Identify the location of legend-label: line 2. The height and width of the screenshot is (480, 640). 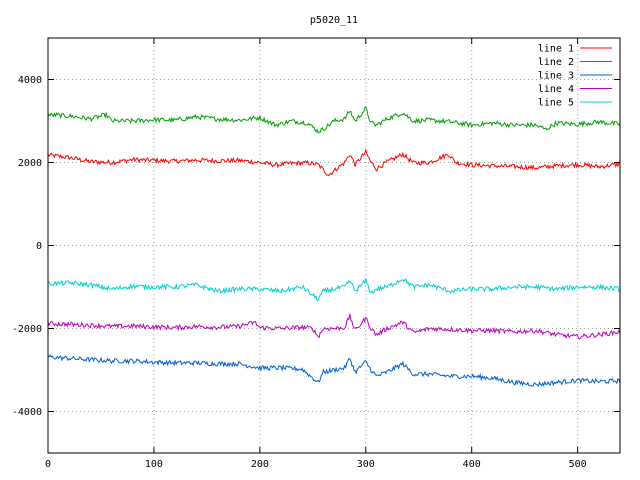
(556, 62).